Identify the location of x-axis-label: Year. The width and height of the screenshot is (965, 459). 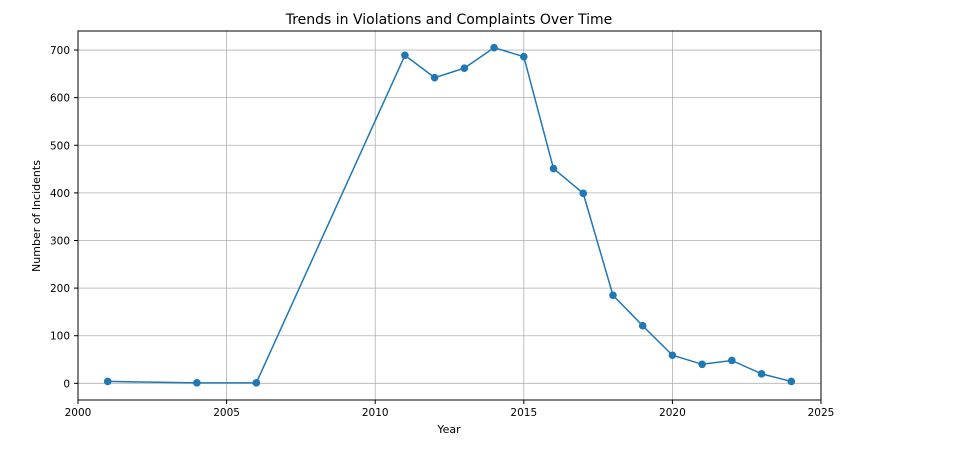
(448, 429).